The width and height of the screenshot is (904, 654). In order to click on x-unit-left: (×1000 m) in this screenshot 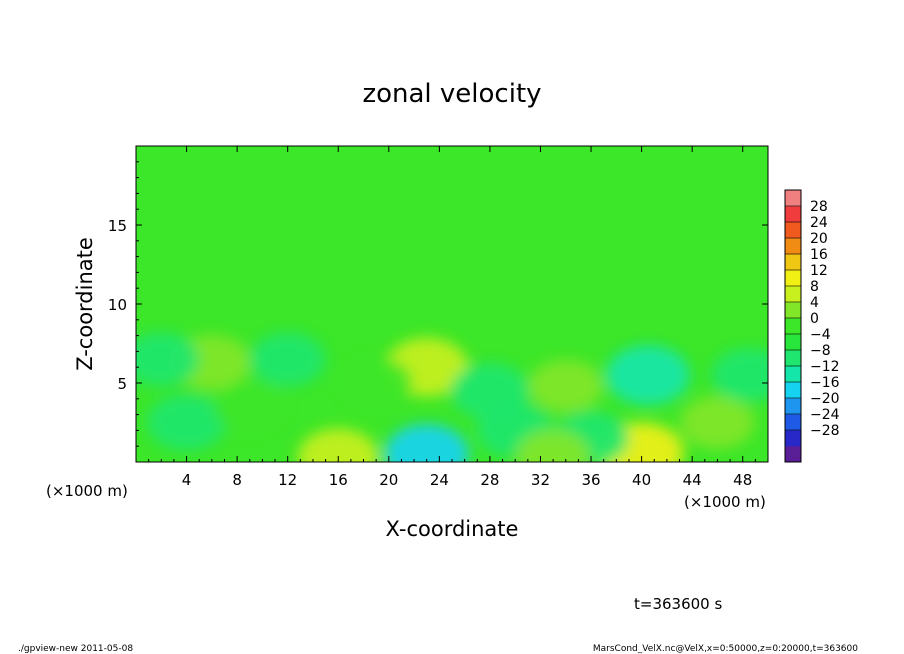, I will do `click(87, 491)`.